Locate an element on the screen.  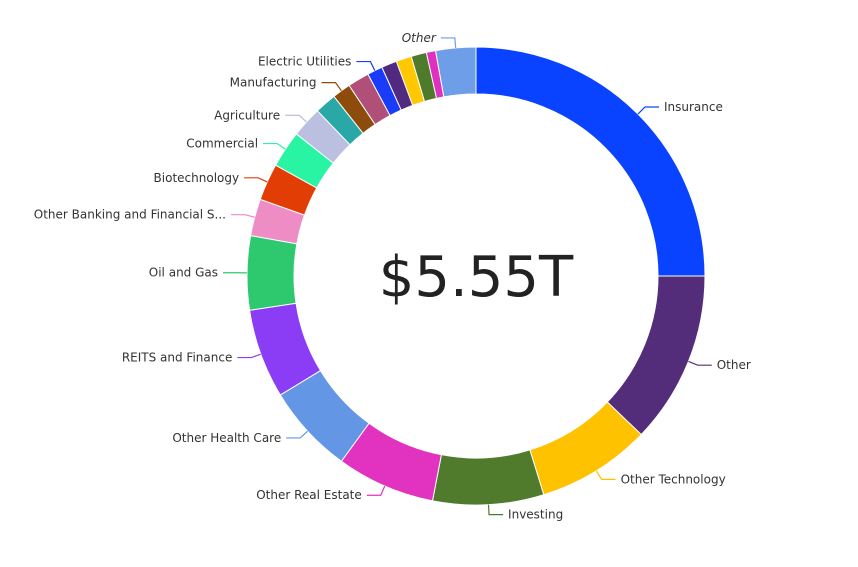
slice-label-oil-and-gas: Oil and Gas is located at coordinates (183, 273).